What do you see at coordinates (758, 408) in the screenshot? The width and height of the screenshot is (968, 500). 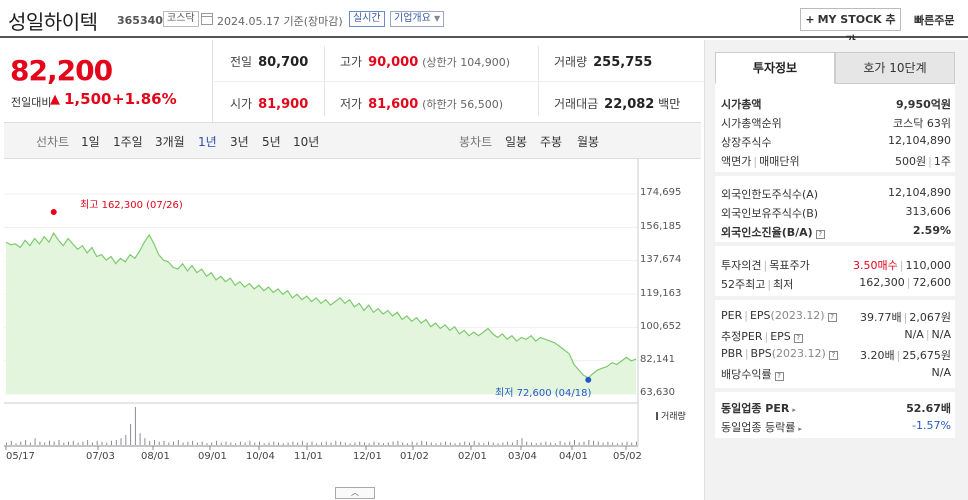 I see `industry-per-link: 동일업종 PER ▸` at bounding box center [758, 408].